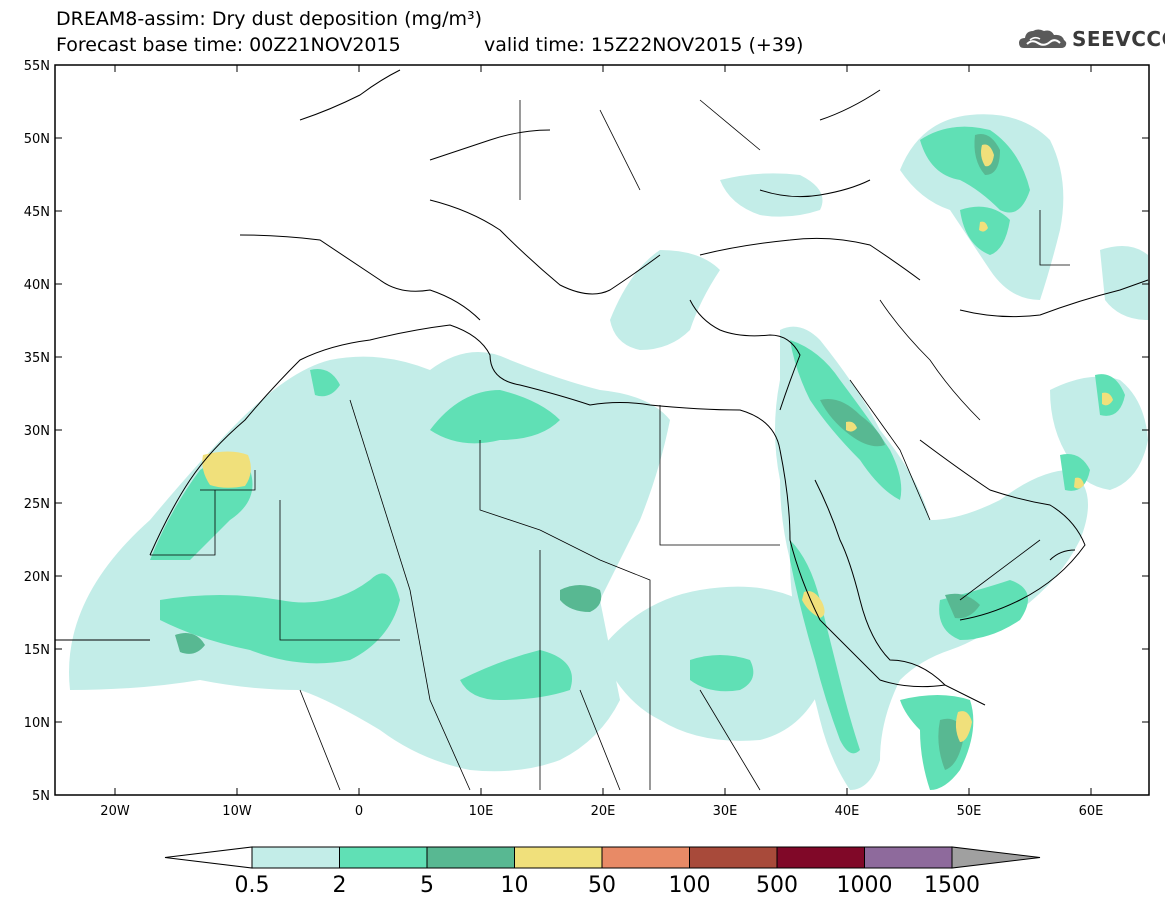 The height and width of the screenshot is (907, 1165). Describe the element at coordinates (1118, 39) in the screenshot. I see `logo-text: SEEVCCC` at that location.